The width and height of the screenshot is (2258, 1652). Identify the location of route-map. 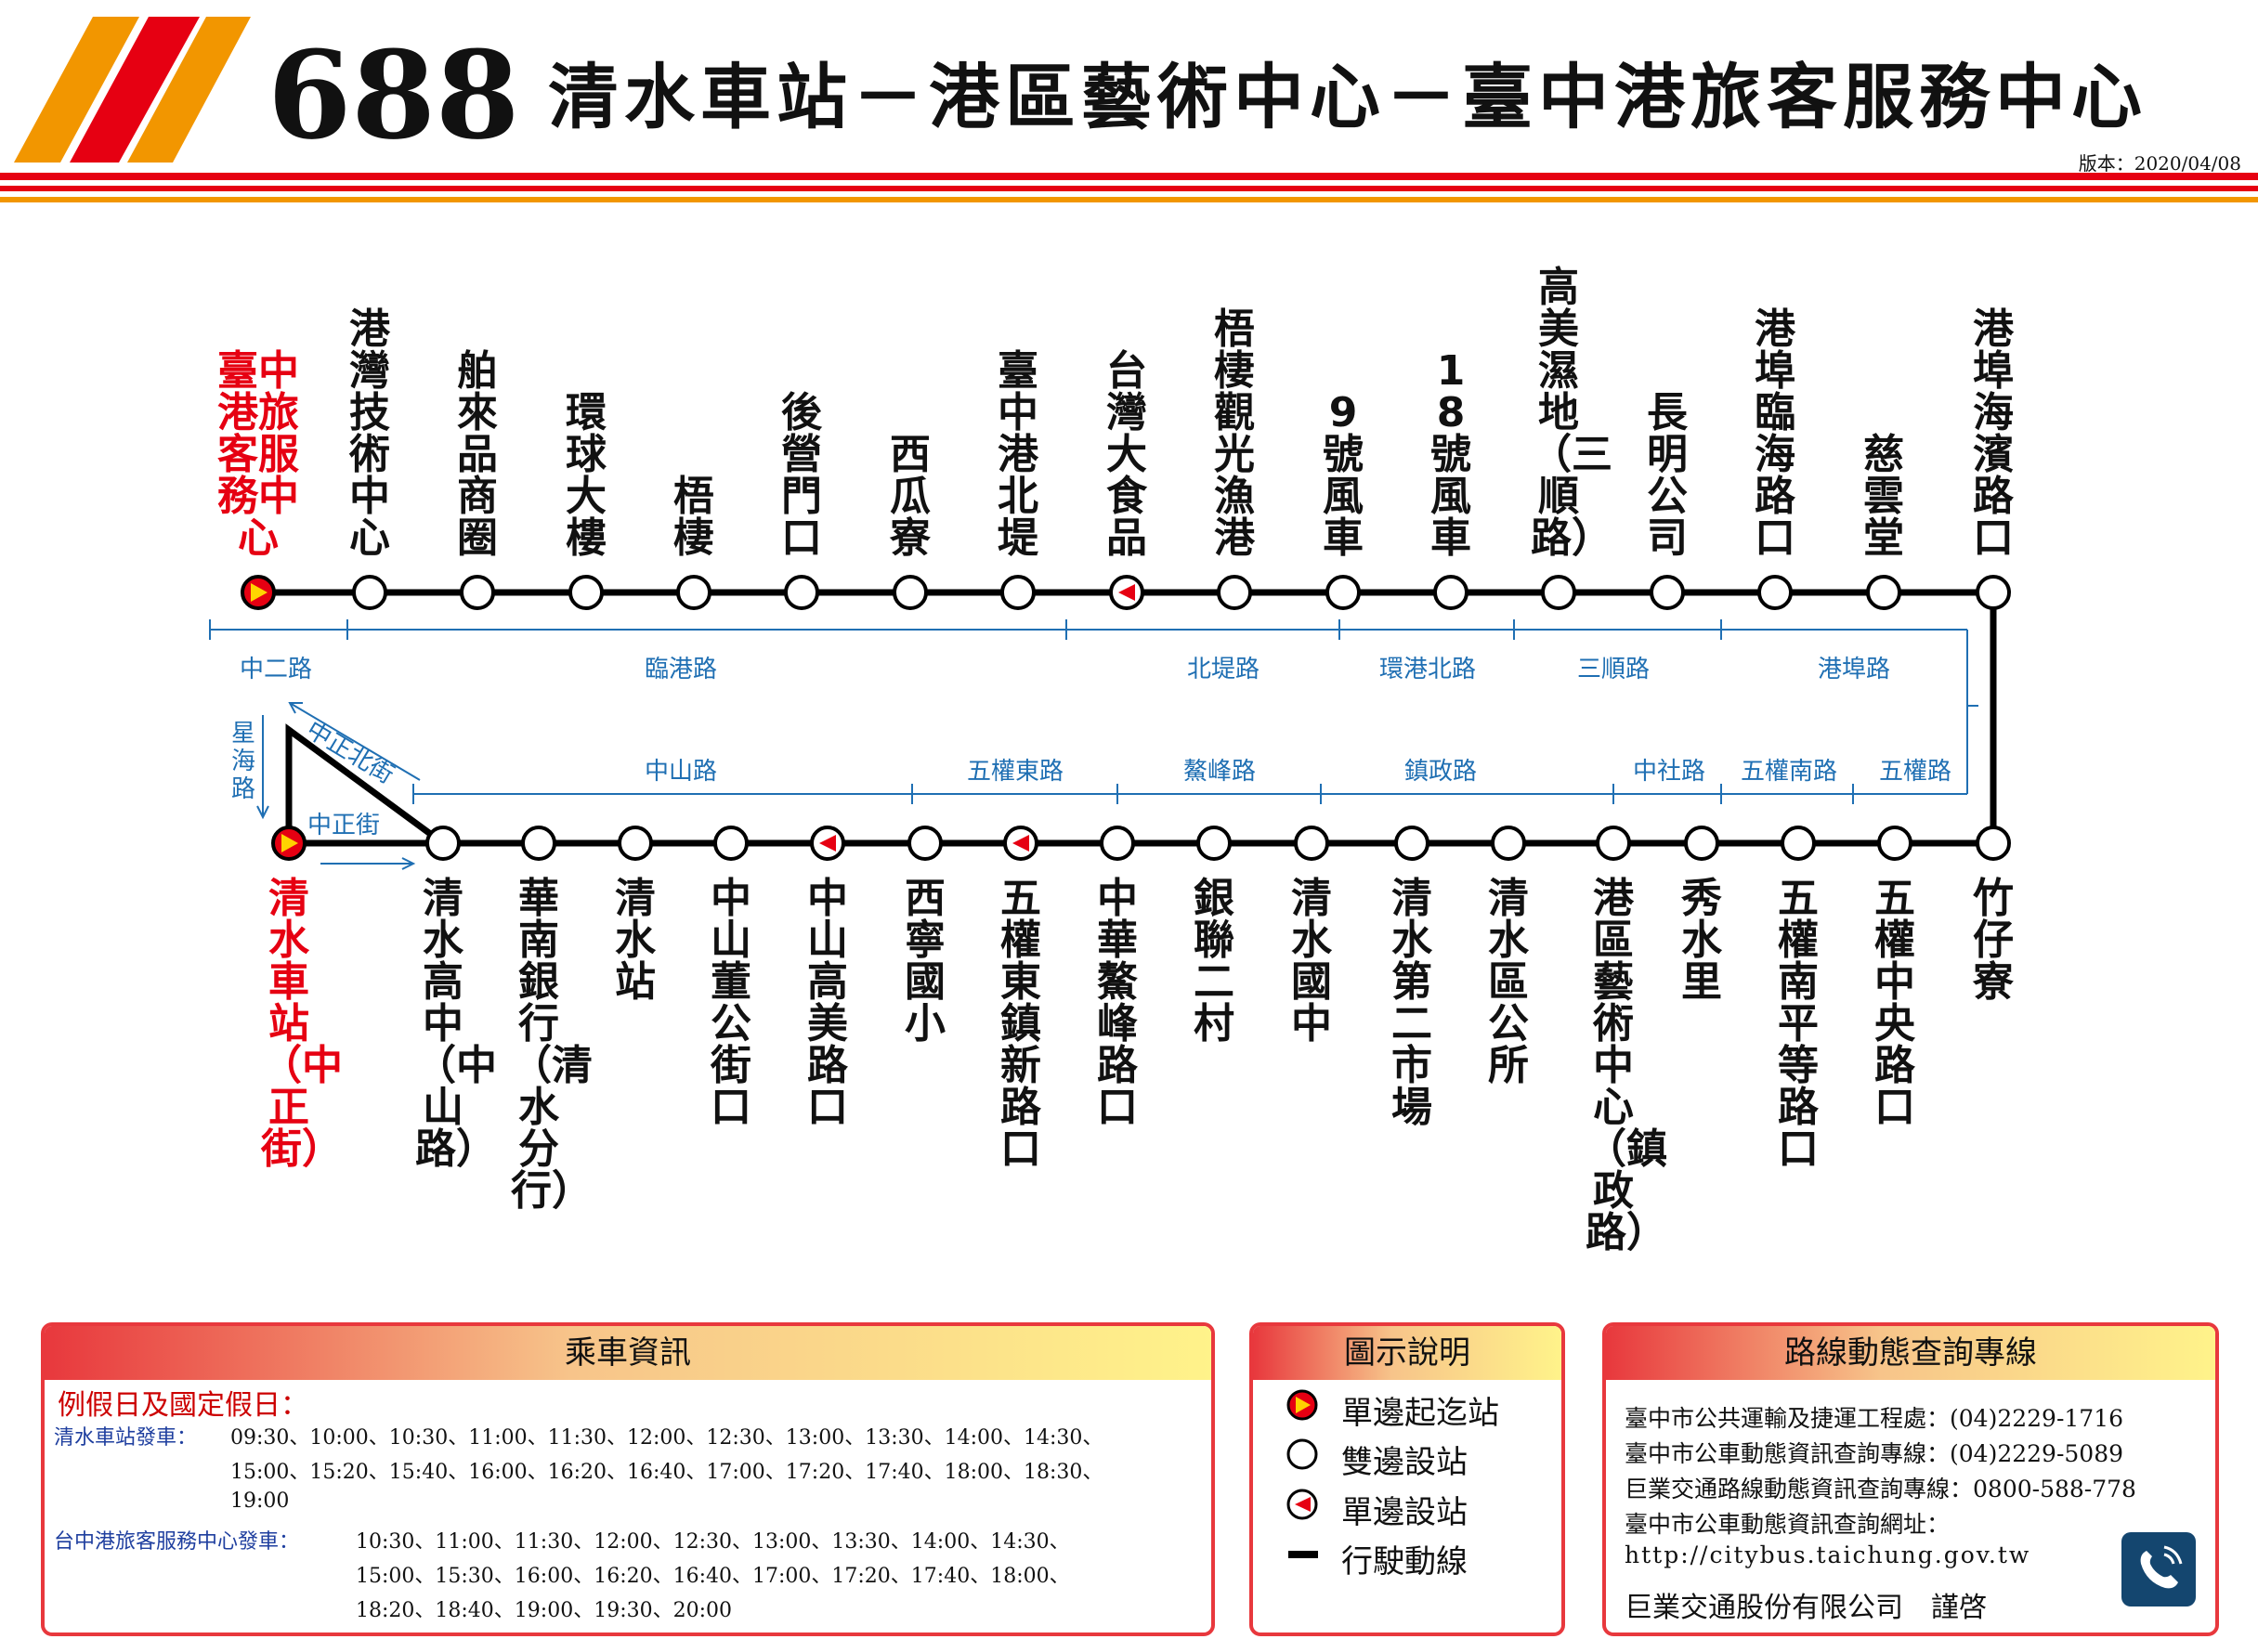
(1110, 722).